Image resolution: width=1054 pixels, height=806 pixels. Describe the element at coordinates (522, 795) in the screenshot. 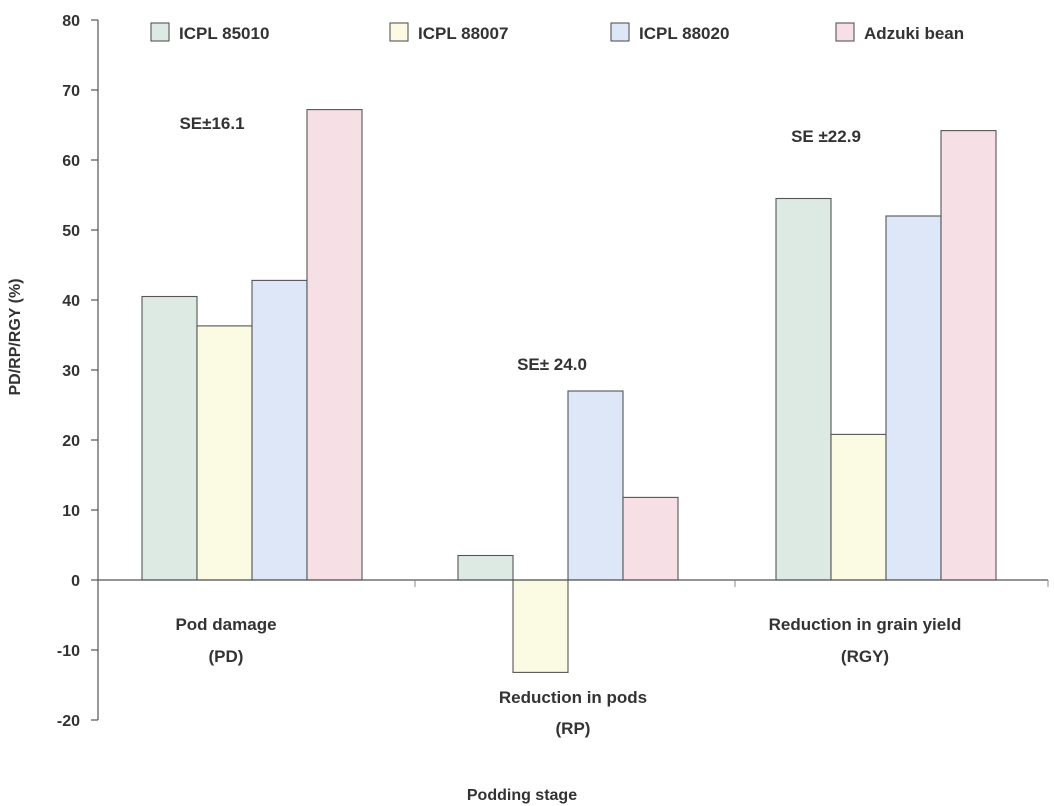

I see `x-axis-title: Podding stage` at that location.